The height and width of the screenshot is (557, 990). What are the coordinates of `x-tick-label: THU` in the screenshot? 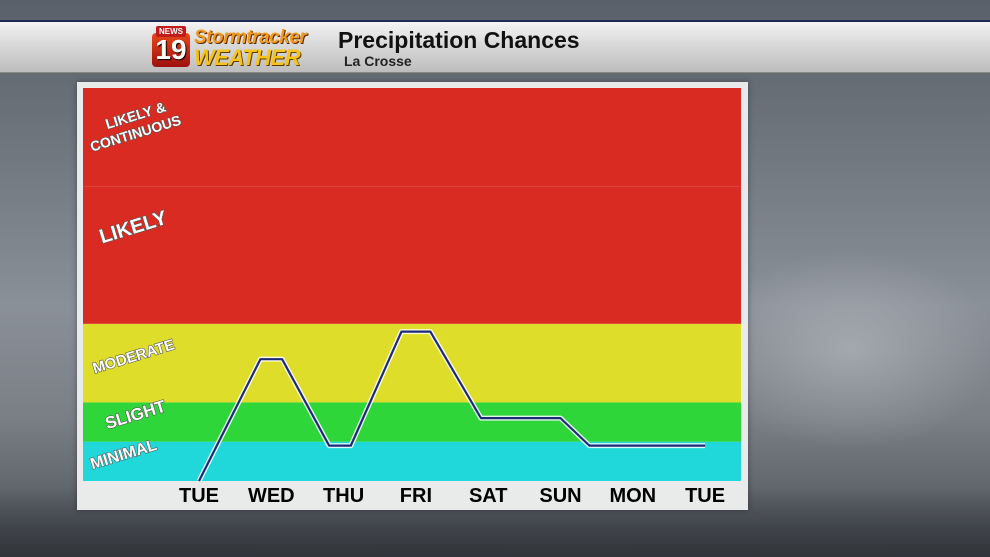 It's located at (343, 496).